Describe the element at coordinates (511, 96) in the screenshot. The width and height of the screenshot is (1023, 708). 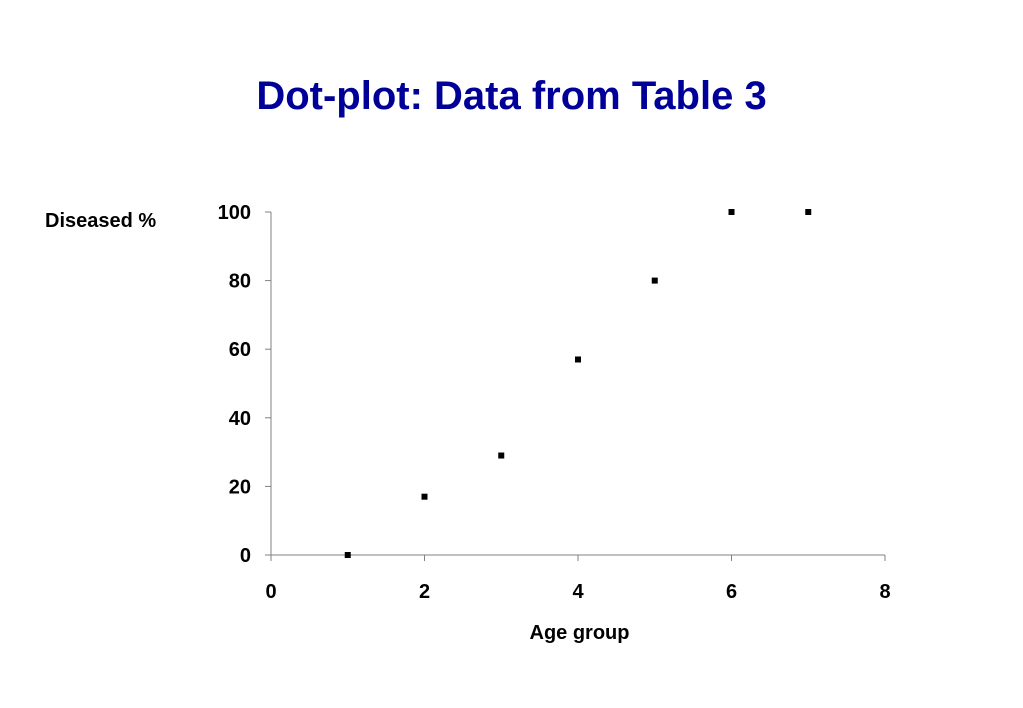
I see `chart-title: Dot-plot: Data from Table 3` at that location.